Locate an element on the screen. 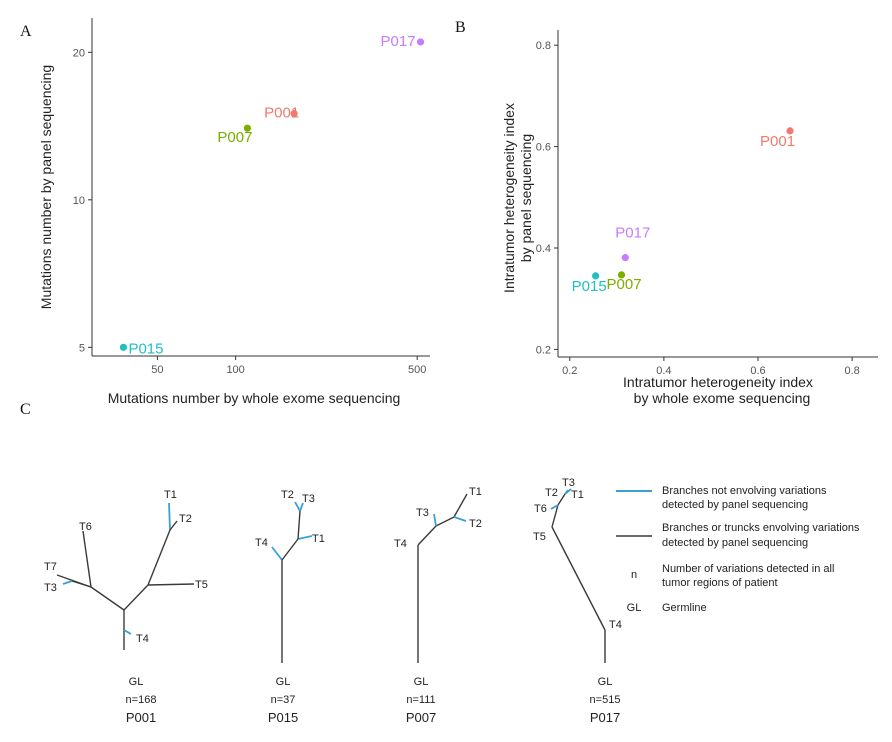 The image size is (892, 742). y-axis-title-a: Mutations number by panel sequencing is located at coordinates (46, 187).